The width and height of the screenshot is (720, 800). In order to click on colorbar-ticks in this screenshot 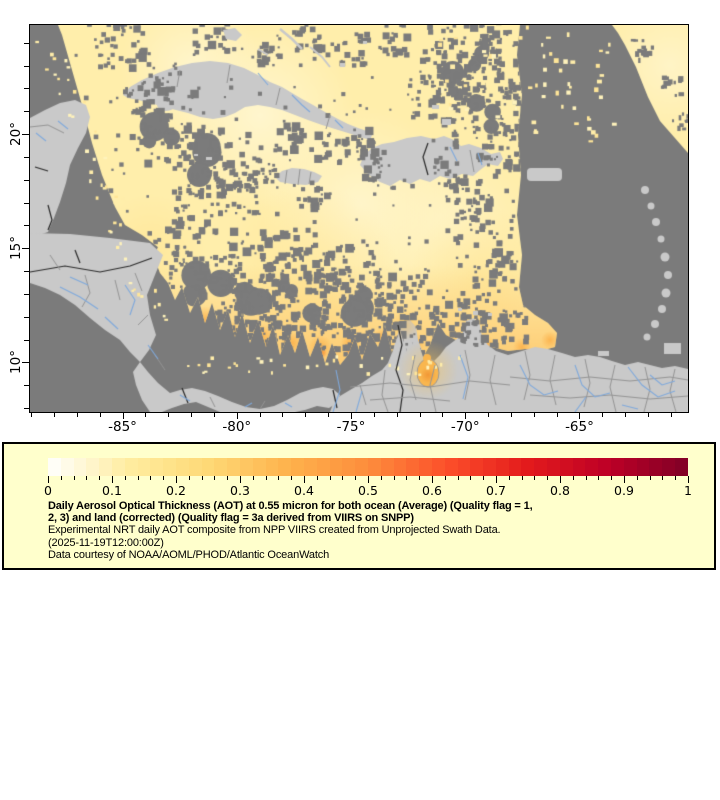, I will do `click(368, 480)`.